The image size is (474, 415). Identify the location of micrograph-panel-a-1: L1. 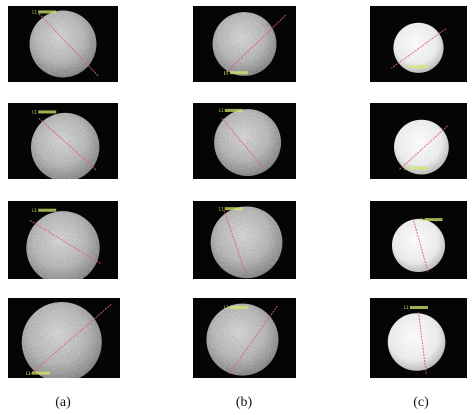
(63, 44).